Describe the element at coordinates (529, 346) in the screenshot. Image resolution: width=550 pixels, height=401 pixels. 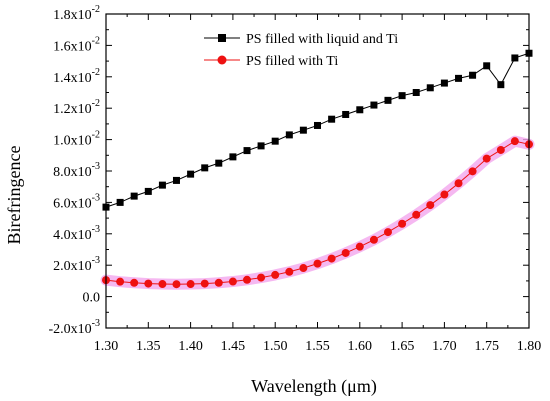
I see `x-tick-label: 1.80` at that location.